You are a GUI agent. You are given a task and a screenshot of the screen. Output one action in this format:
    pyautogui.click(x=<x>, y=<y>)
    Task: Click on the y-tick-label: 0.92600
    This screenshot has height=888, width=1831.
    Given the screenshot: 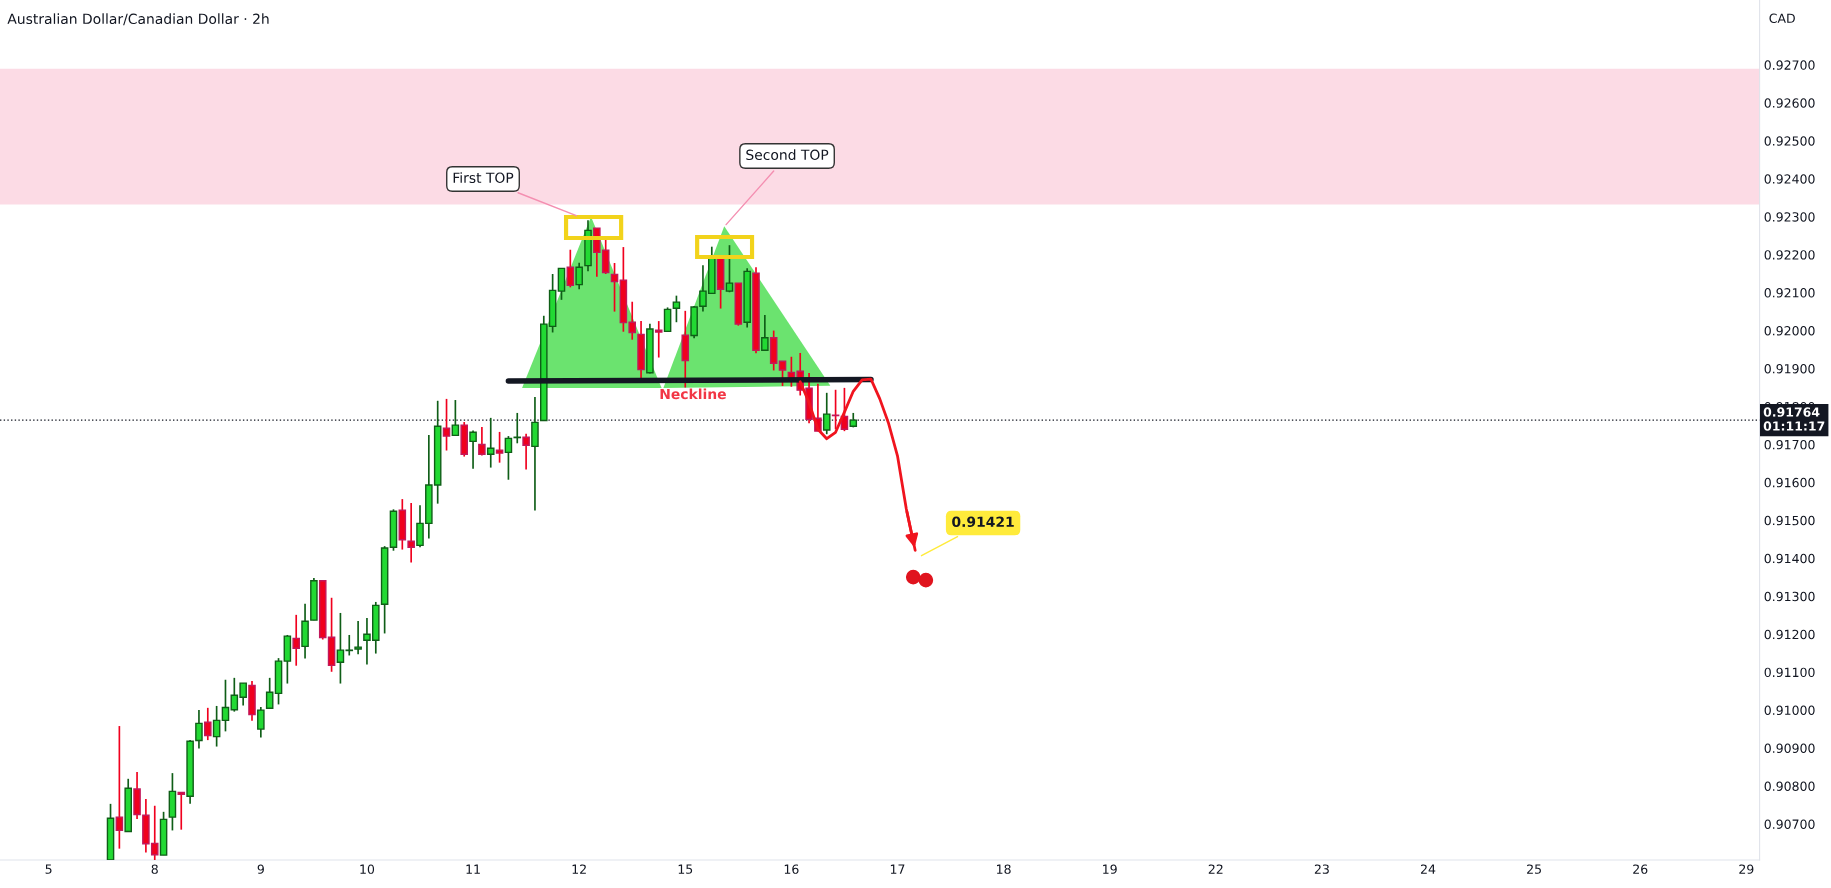 What is the action you would take?
    pyautogui.click(x=1789, y=103)
    